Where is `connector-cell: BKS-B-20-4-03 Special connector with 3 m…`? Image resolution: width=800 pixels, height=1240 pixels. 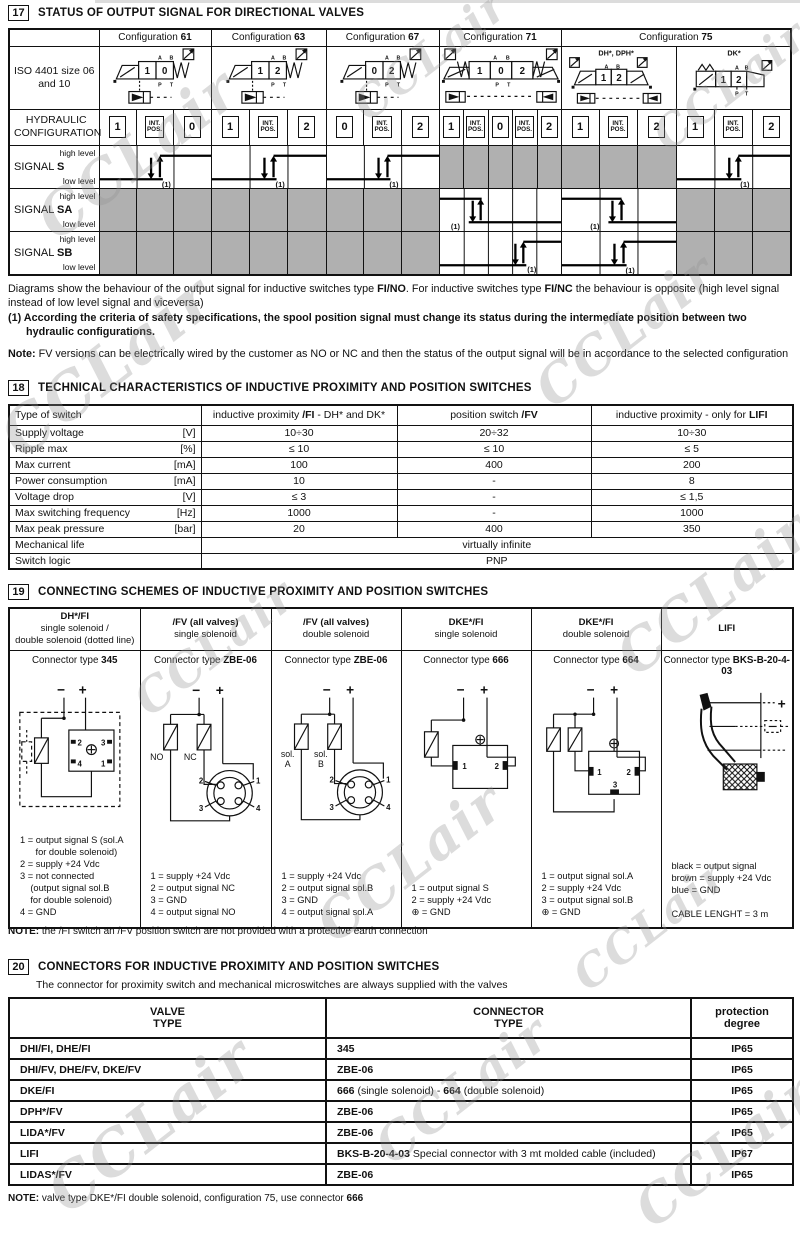 connector-cell: BKS-B-20-4-03 Special connector with 3 m… is located at coordinates (508, 1153).